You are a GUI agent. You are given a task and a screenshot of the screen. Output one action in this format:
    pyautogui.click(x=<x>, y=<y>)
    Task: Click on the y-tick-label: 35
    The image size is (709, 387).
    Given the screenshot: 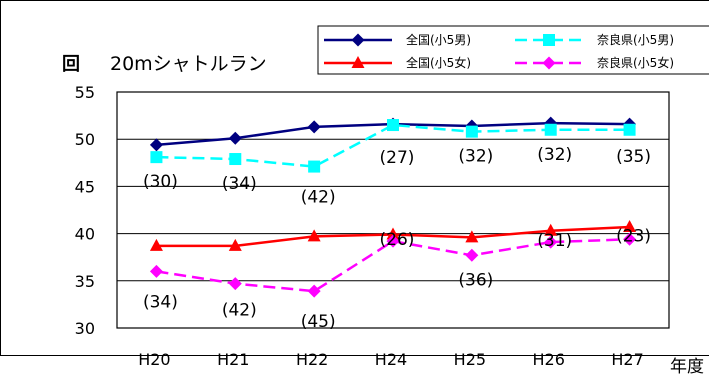 What is the action you would take?
    pyautogui.click(x=85, y=281)
    